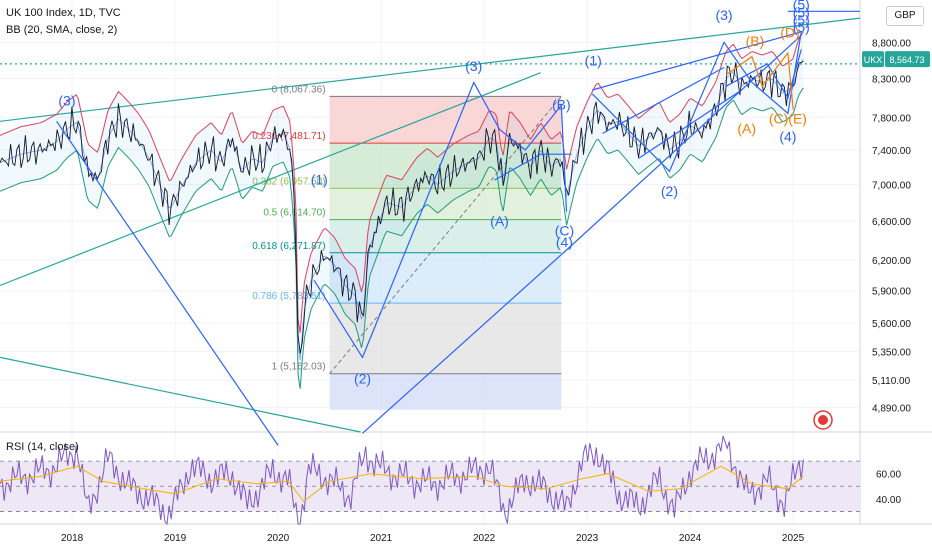  I want to click on y-tick-label: 6,600.00, so click(891, 222).